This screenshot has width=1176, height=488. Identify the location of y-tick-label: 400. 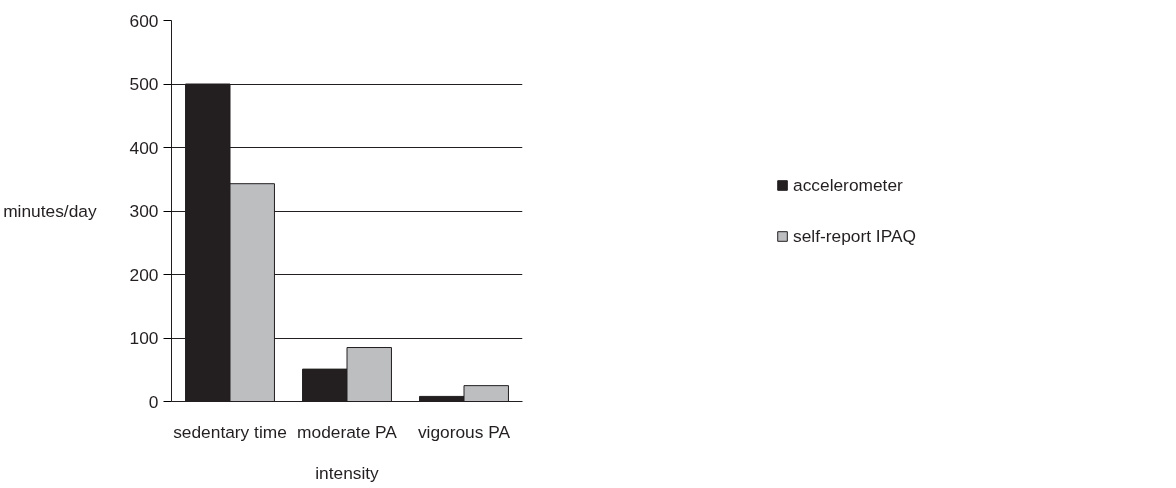
(144, 147).